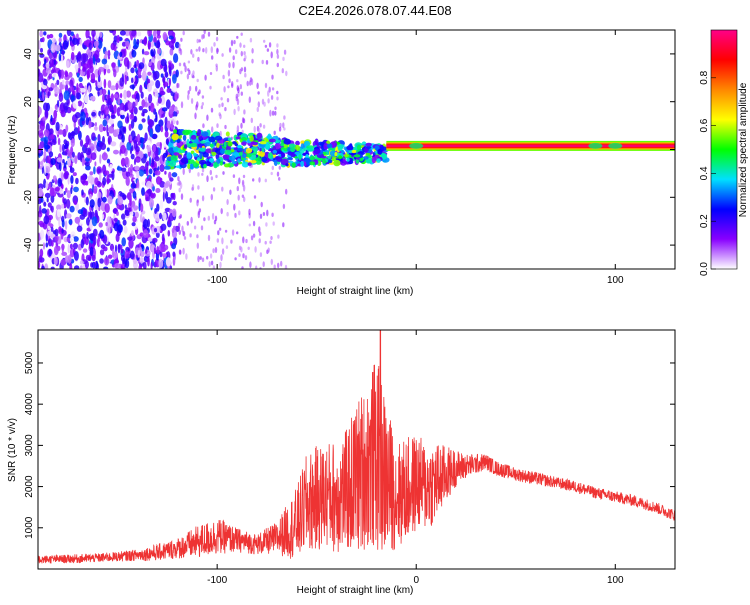  Describe the element at coordinates (12, 450) in the screenshot. I see `snr-y-label: SNR (10 * v/v)` at that location.